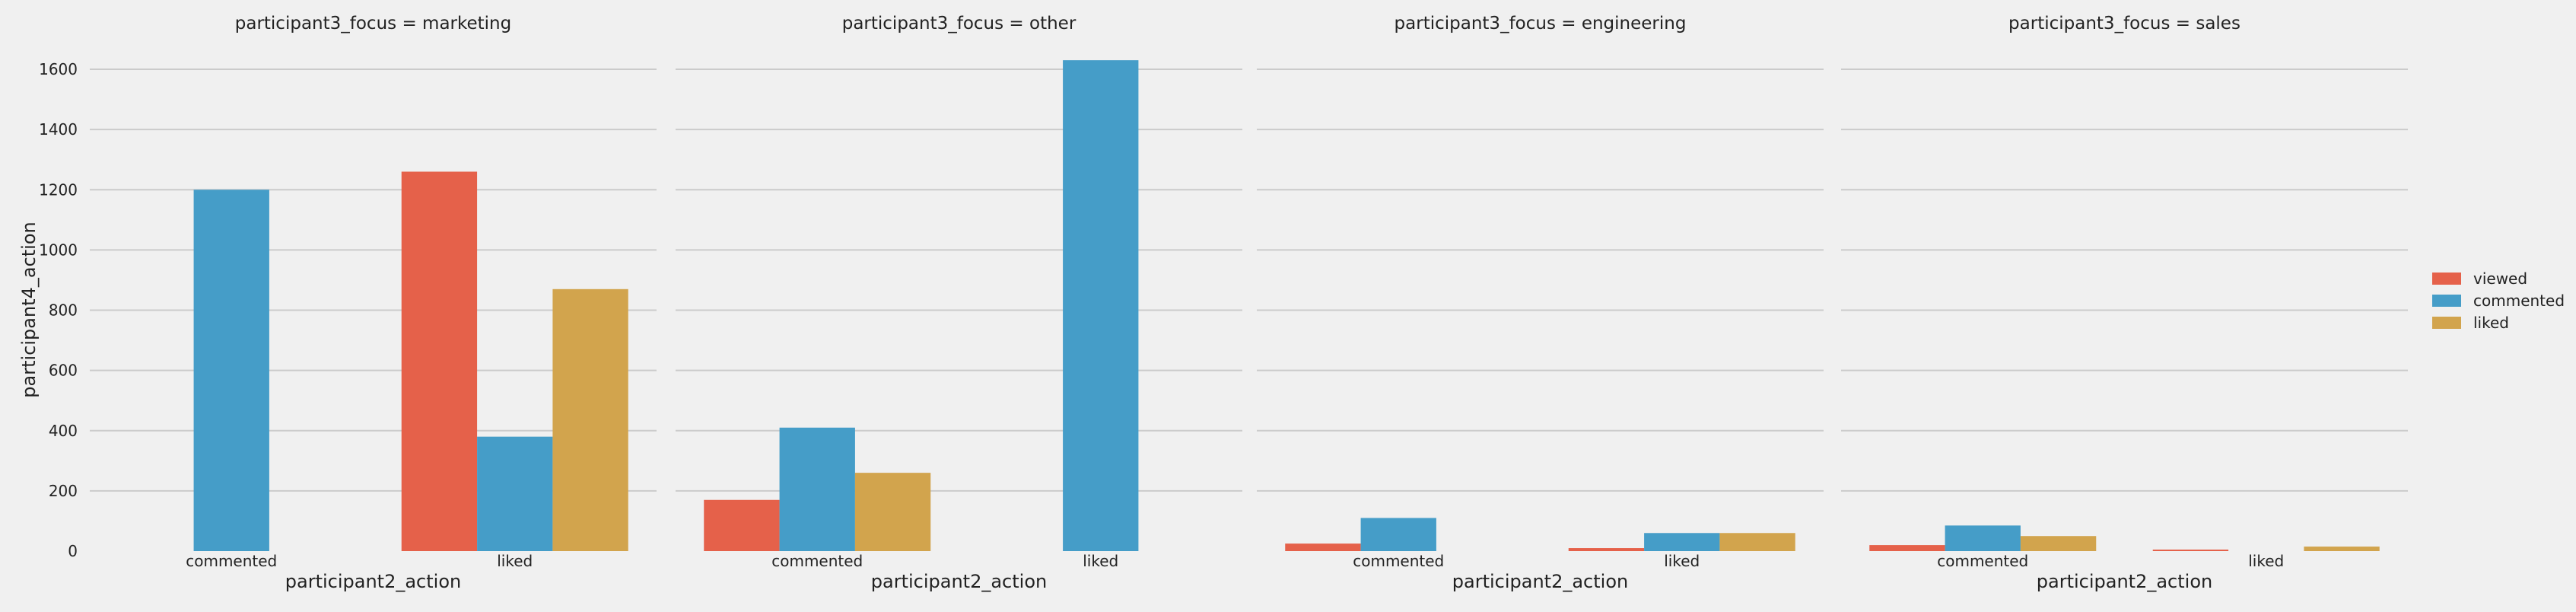  What do you see at coordinates (2446, 301) in the screenshot?
I see `legend-swatch-commented` at bounding box center [2446, 301].